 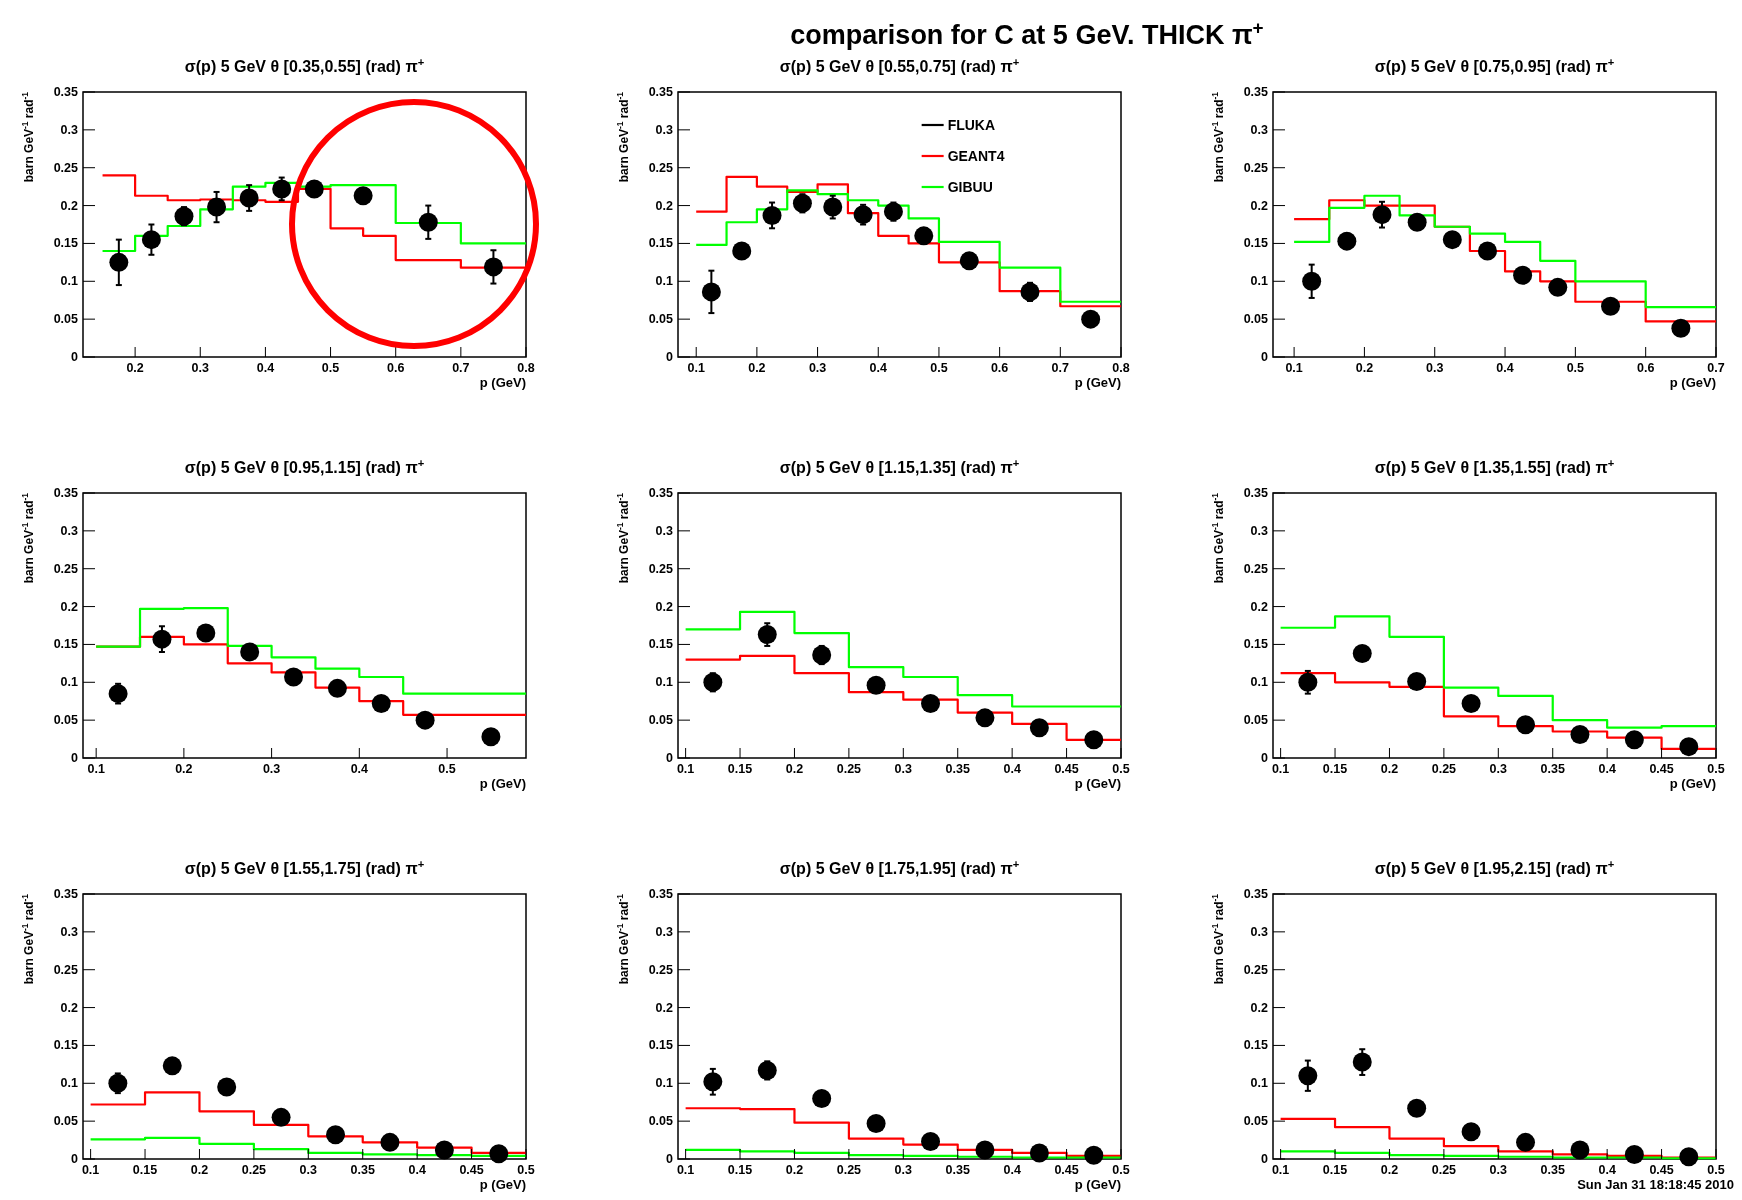 I want to click on x-tick-label: 0.15, so click(x=1335, y=1170).